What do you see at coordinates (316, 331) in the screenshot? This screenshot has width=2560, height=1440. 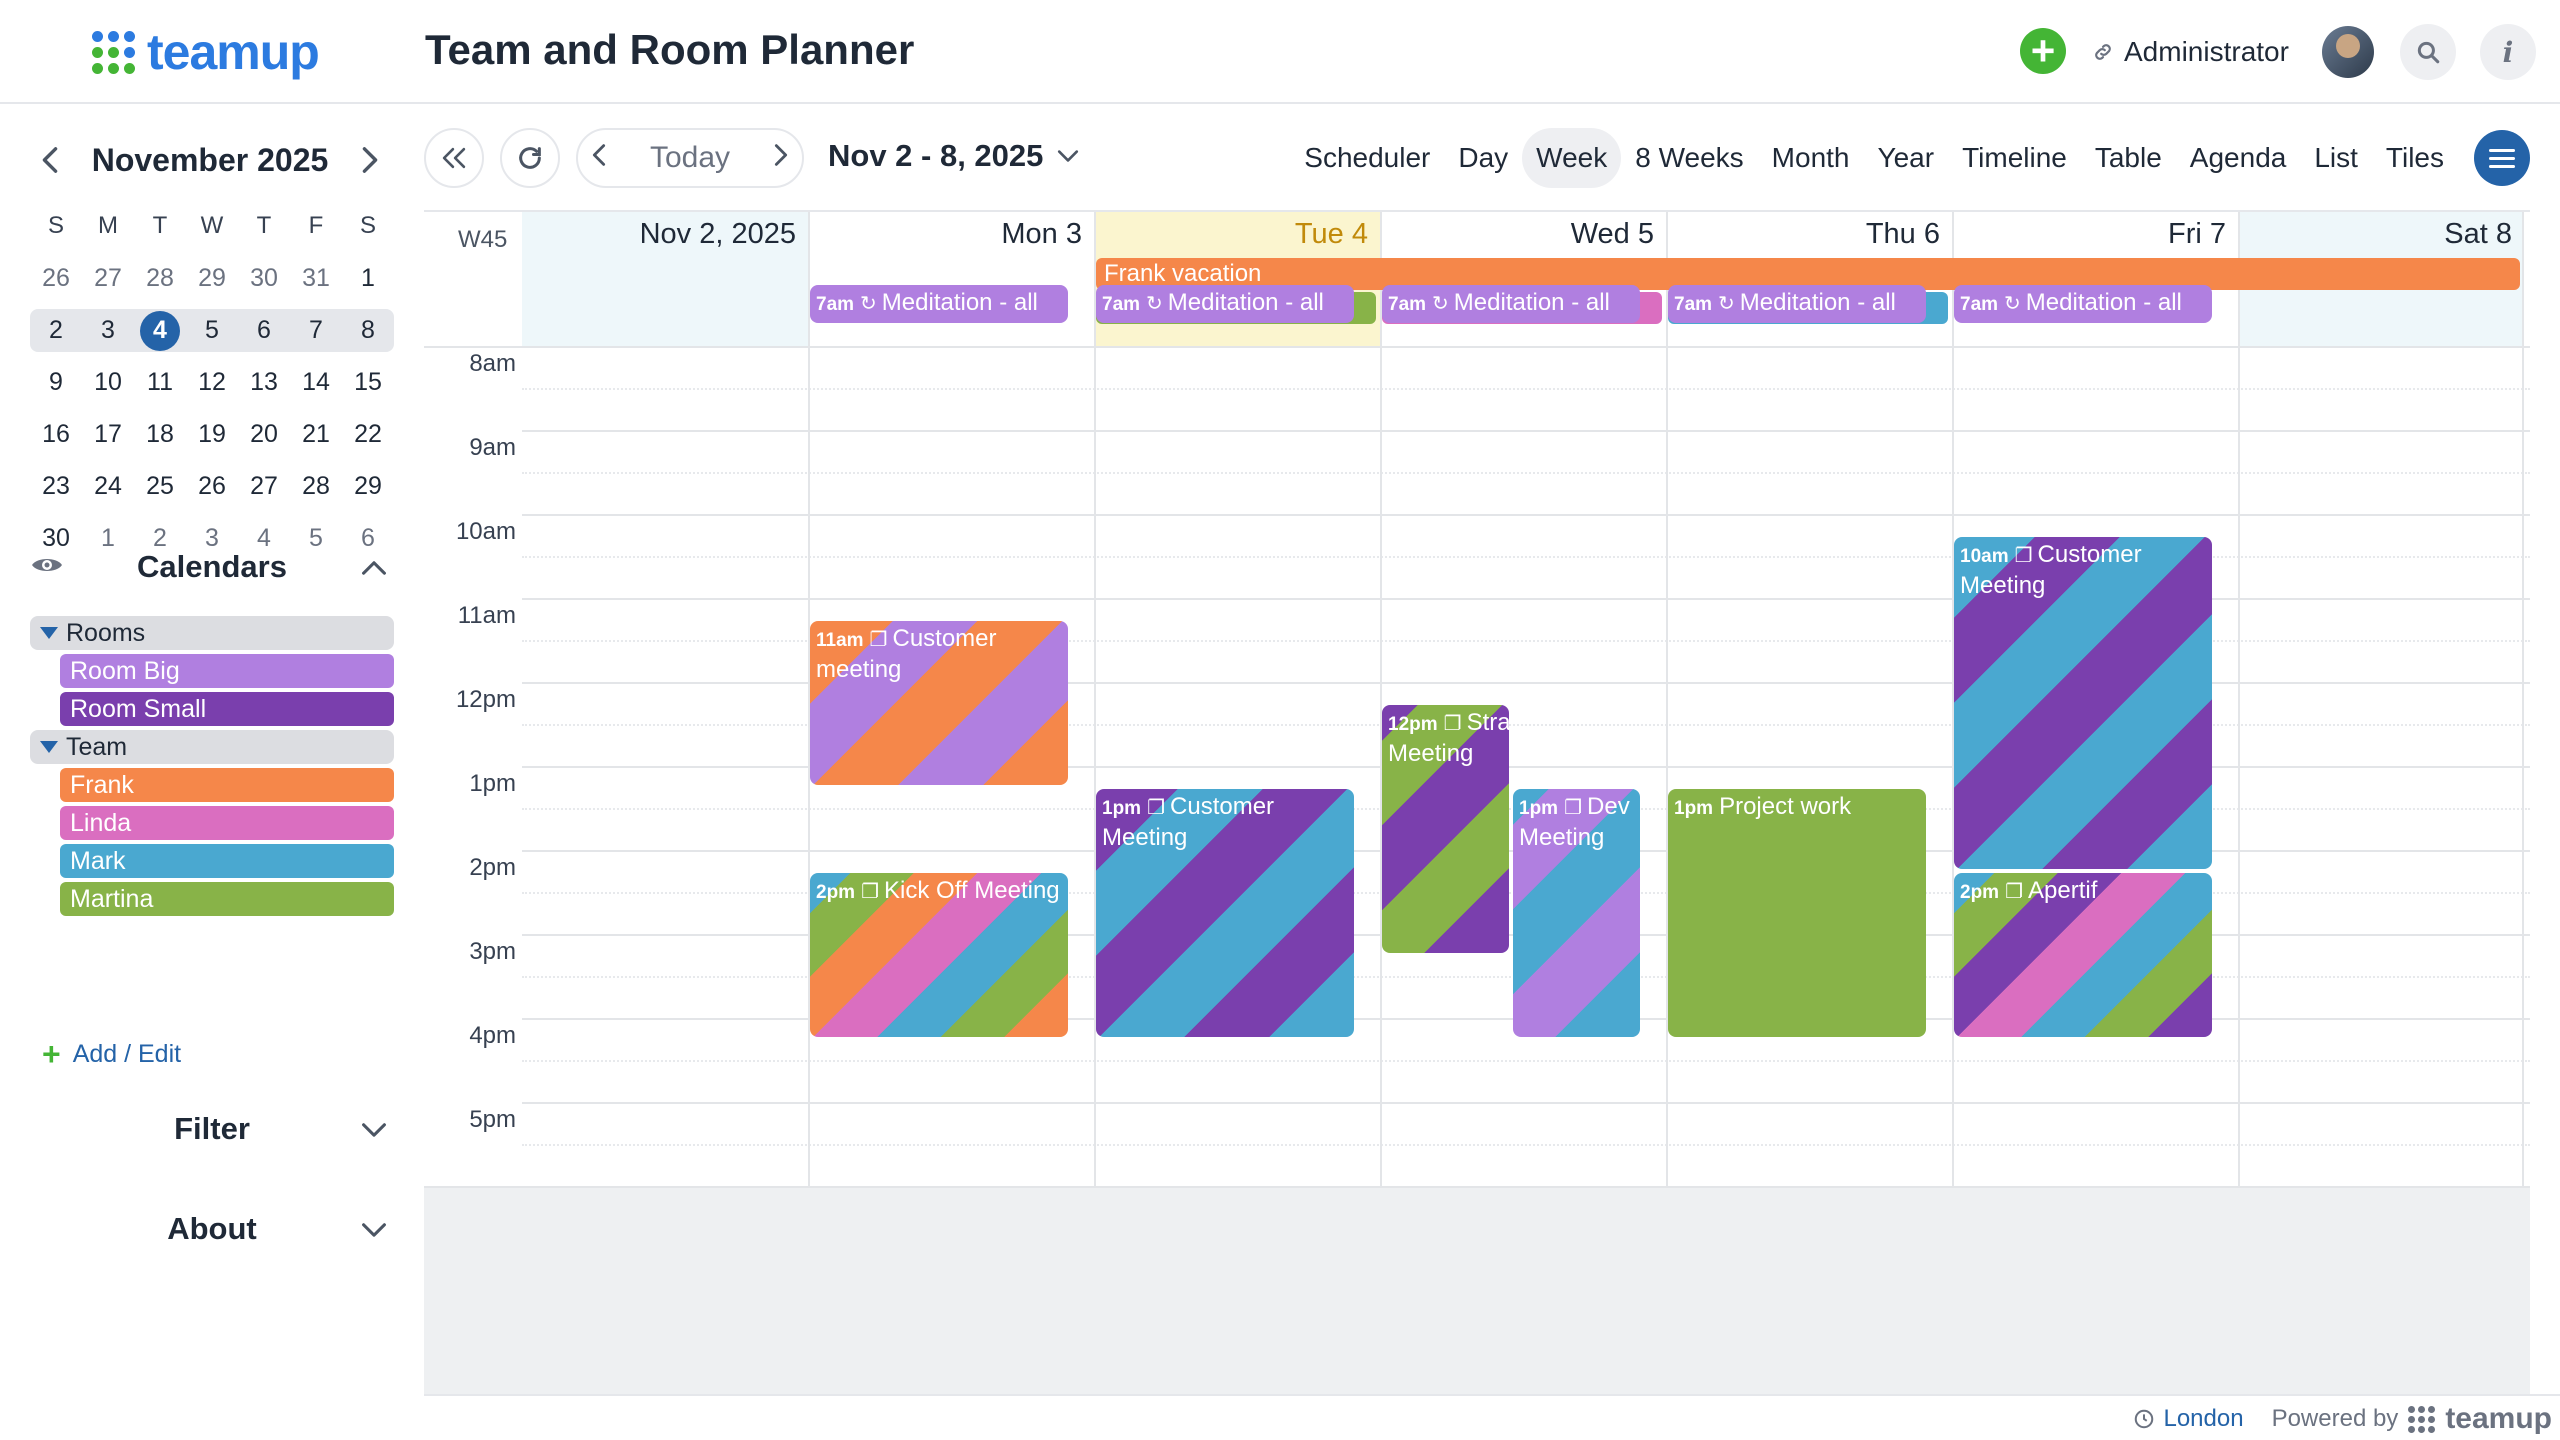 I see `mini-calendar-day: 7` at bounding box center [316, 331].